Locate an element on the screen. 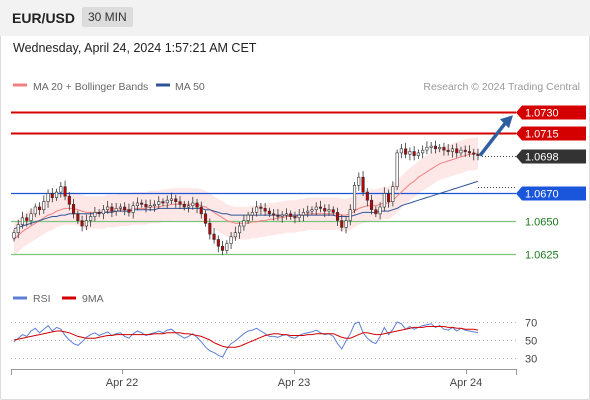 Image resolution: width=590 pixels, height=400 pixels. rsi-tick-70: 70 is located at coordinates (531, 324).